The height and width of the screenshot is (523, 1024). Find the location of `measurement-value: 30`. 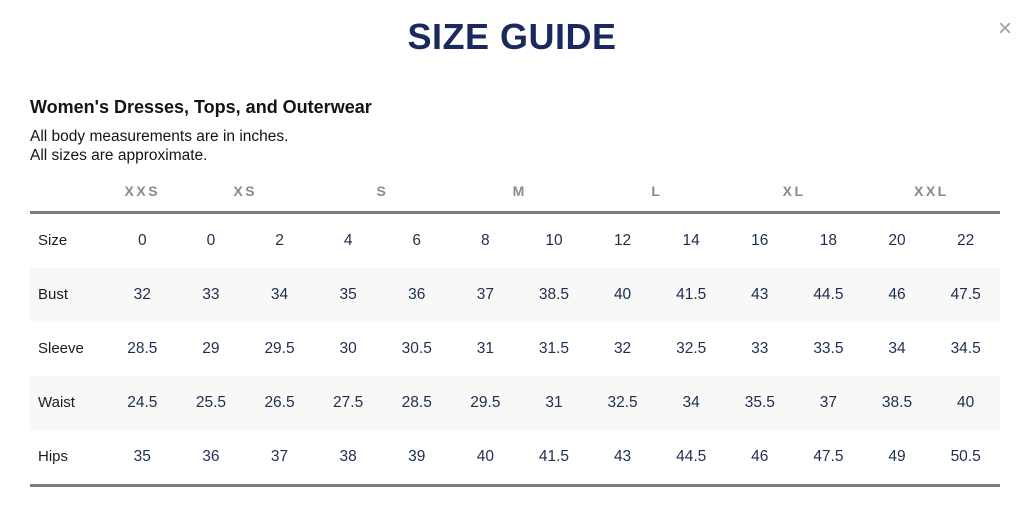

measurement-value: 30 is located at coordinates (348, 348).